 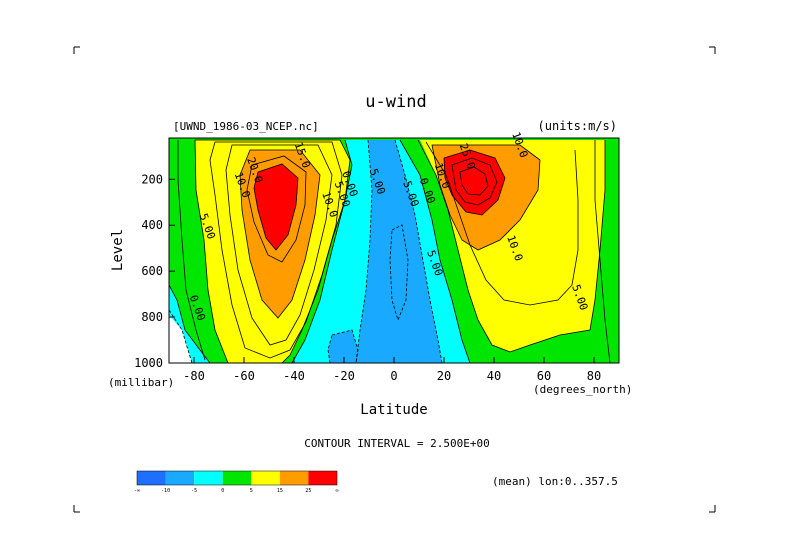 What do you see at coordinates (194, 491) in the screenshot?
I see `colorbar-label: -5` at bounding box center [194, 491].